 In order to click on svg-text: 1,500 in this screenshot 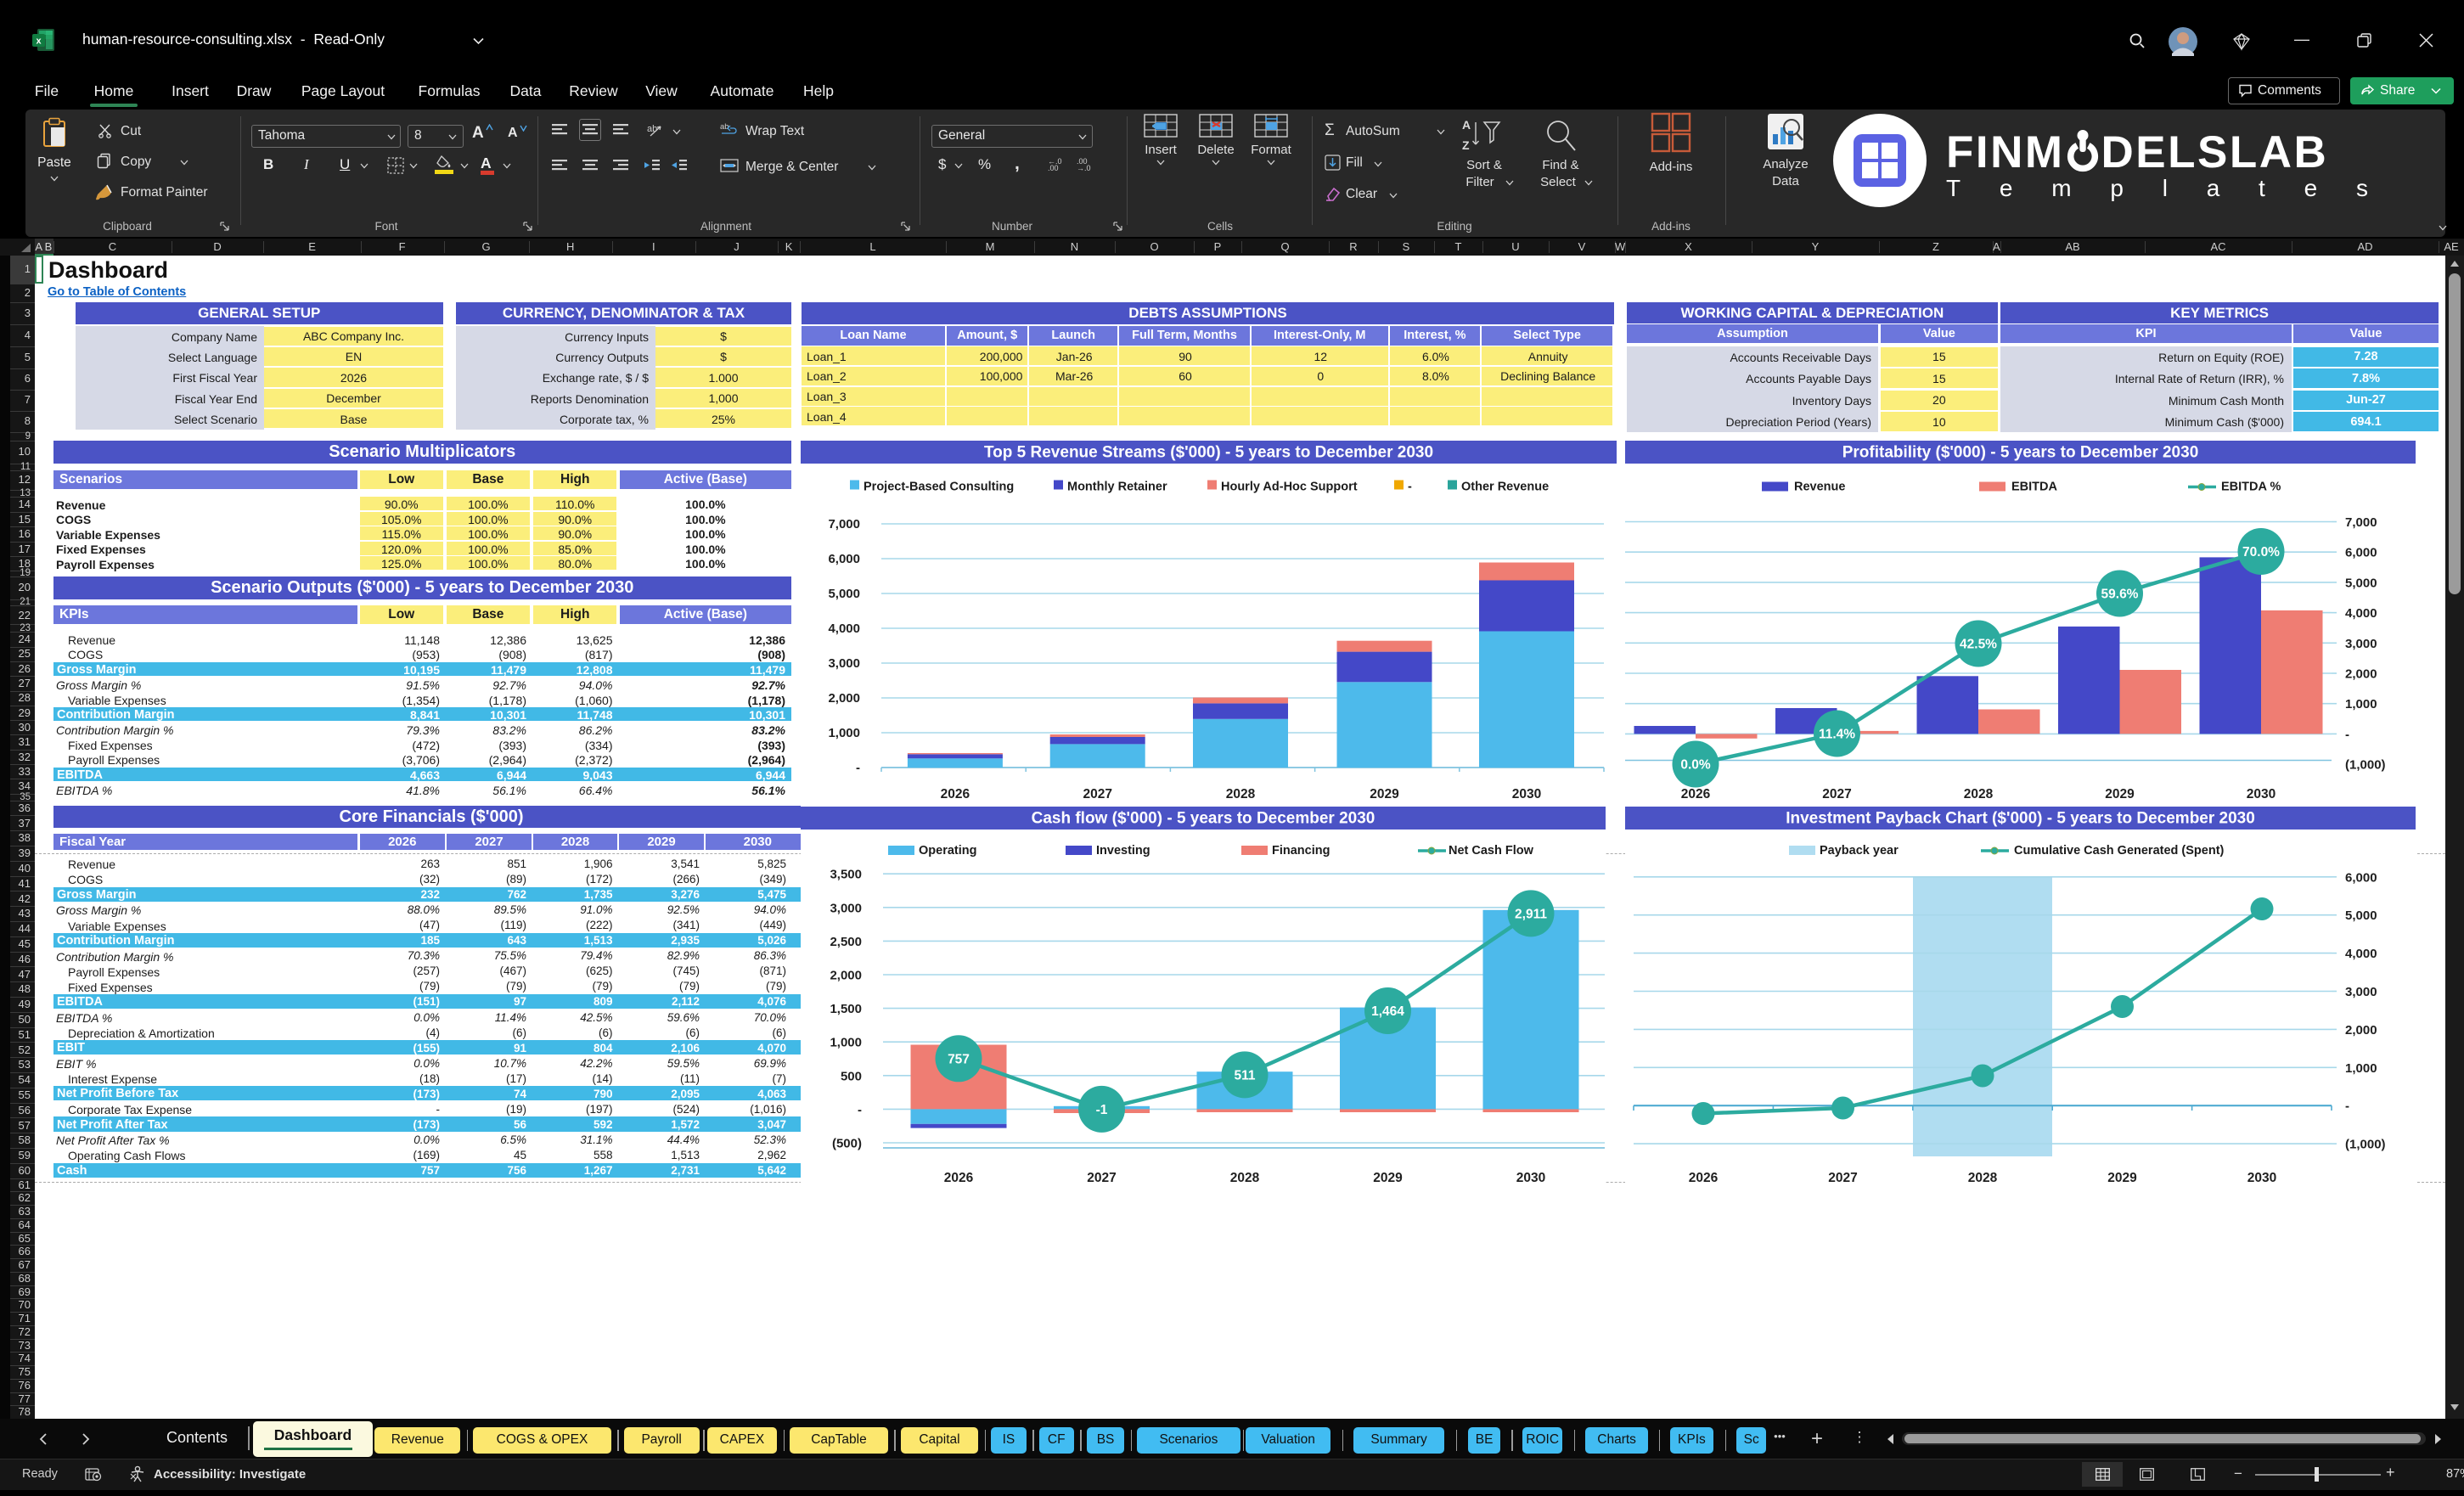, I will do `click(846, 1009)`.